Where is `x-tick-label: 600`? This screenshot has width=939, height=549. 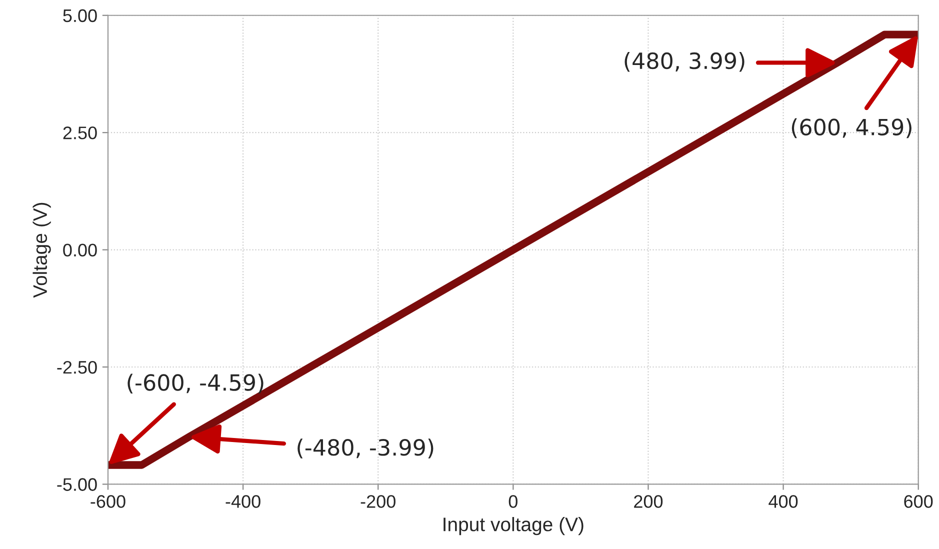
x-tick-label: 600 is located at coordinates (918, 501).